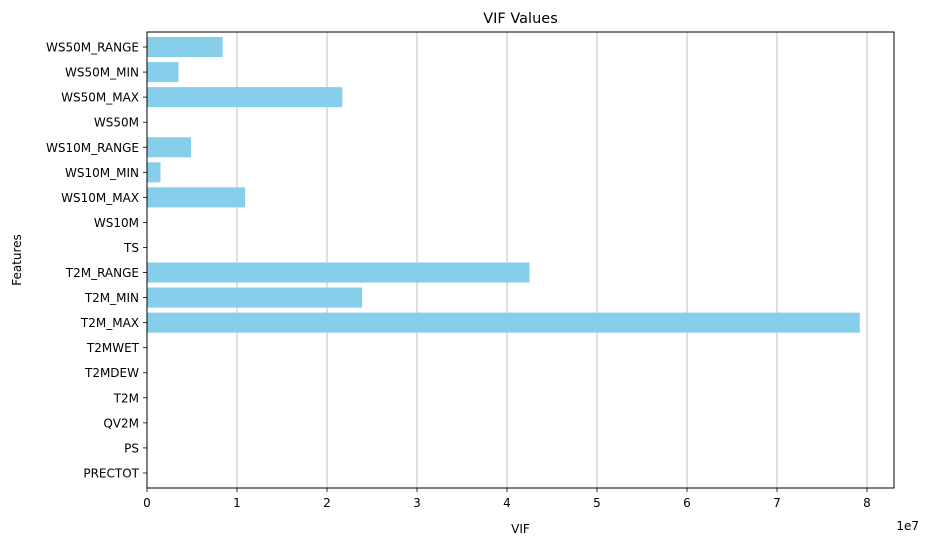 This screenshot has height=547, width=931. I want to click on y-tick-label: T2M, so click(126, 398).